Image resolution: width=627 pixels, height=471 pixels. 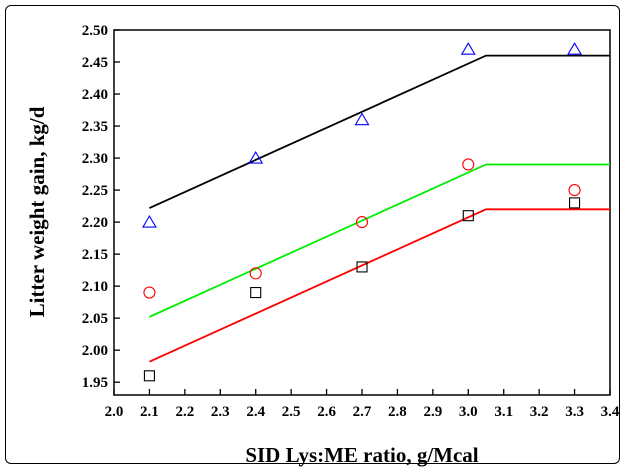 What do you see at coordinates (326, 412) in the screenshot?
I see `x-tick-label: 2.6` at bounding box center [326, 412].